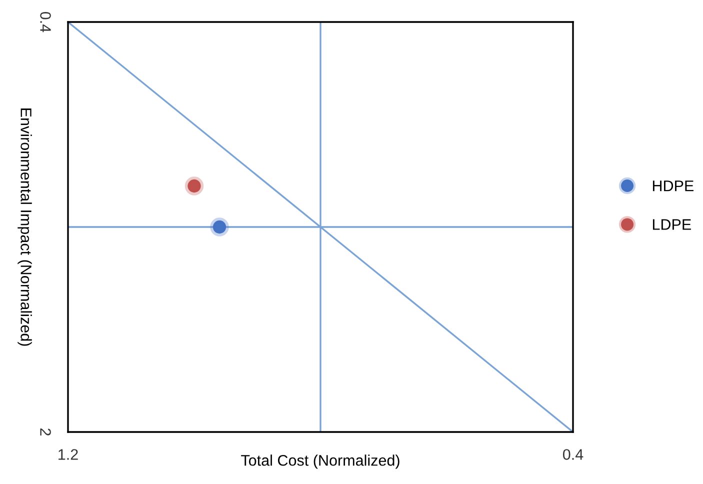 The width and height of the screenshot is (703, 484). Describe the element at coordinates (68, 454) in the screenshot. I see `x-tick-label: 1.2` at that location.